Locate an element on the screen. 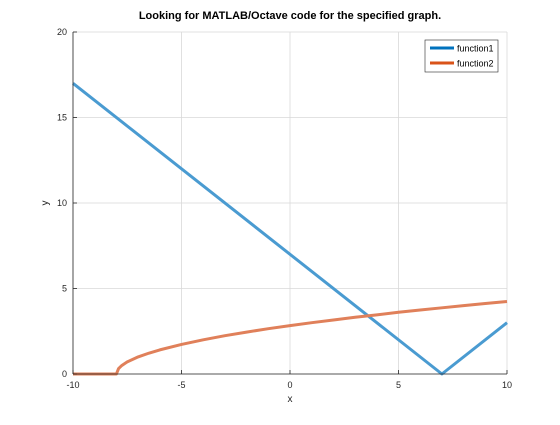 The width and height of the screenshot is (560, 425). x-tick-label: 0 is located at coordinates (289, 385).